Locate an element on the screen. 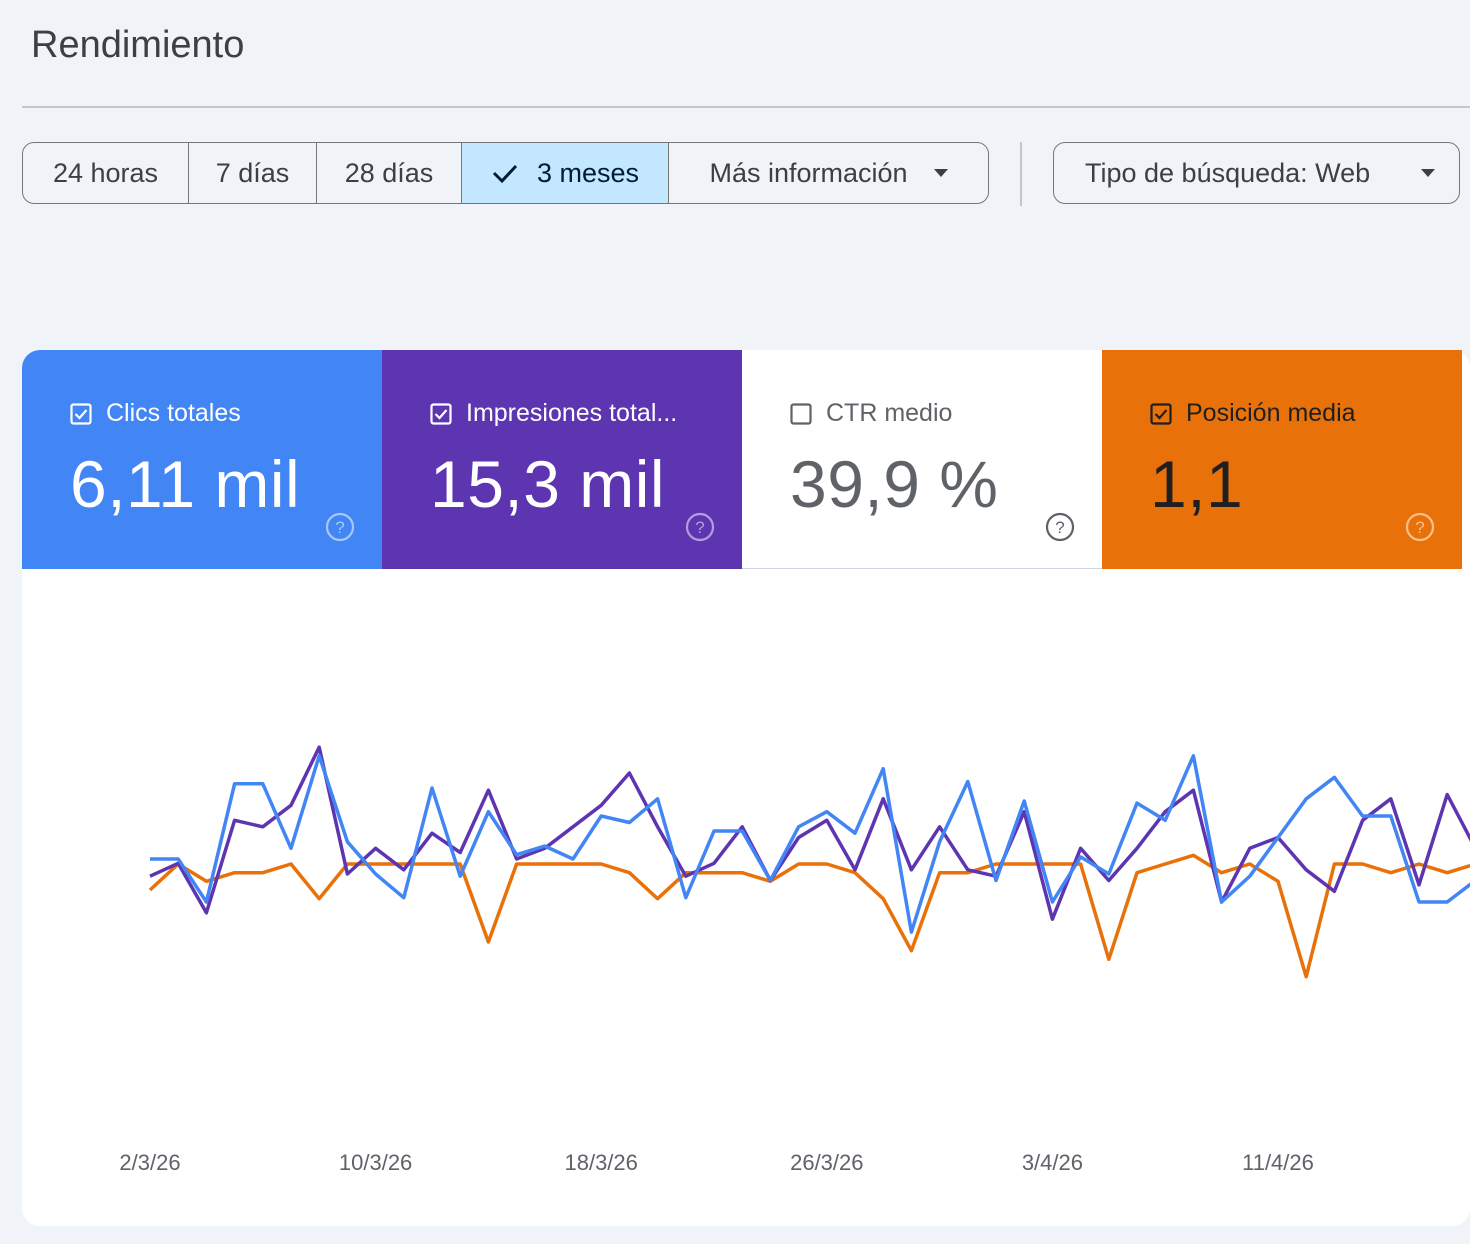 This screenshot has width=1470, height=1244. metric-value: 39,9 % is located at coordinates (894, 484).